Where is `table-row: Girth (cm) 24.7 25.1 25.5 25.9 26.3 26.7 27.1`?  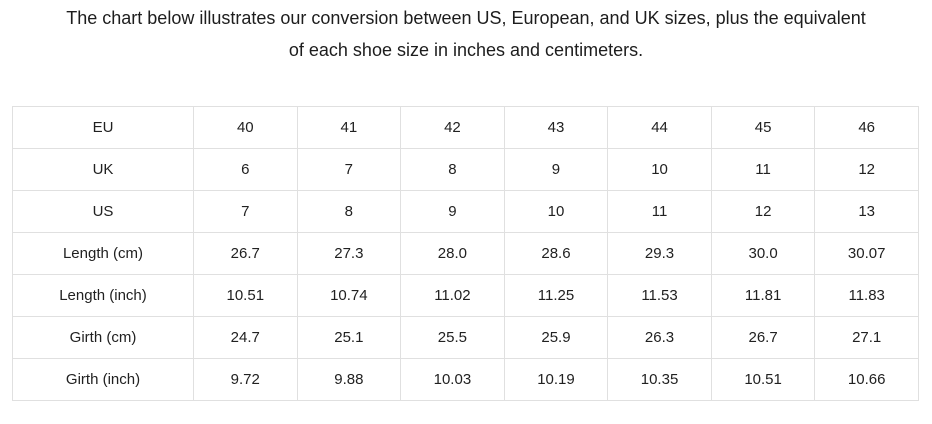 table-row: Girth (cm) 24.7 25.1 25.5 25.9 26.3 26.7 27.1 is located at coordinates (465, 337).